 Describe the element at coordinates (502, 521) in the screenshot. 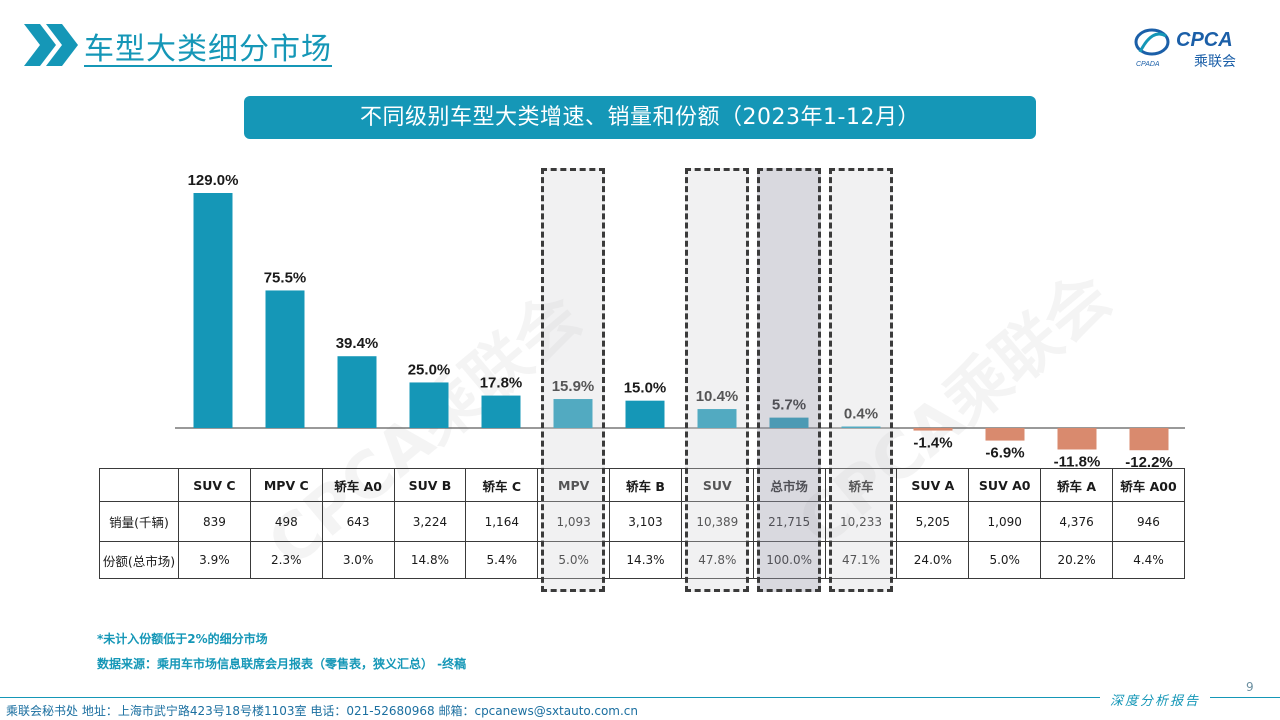

I see `table-cell-sales: 1,164` at that location.